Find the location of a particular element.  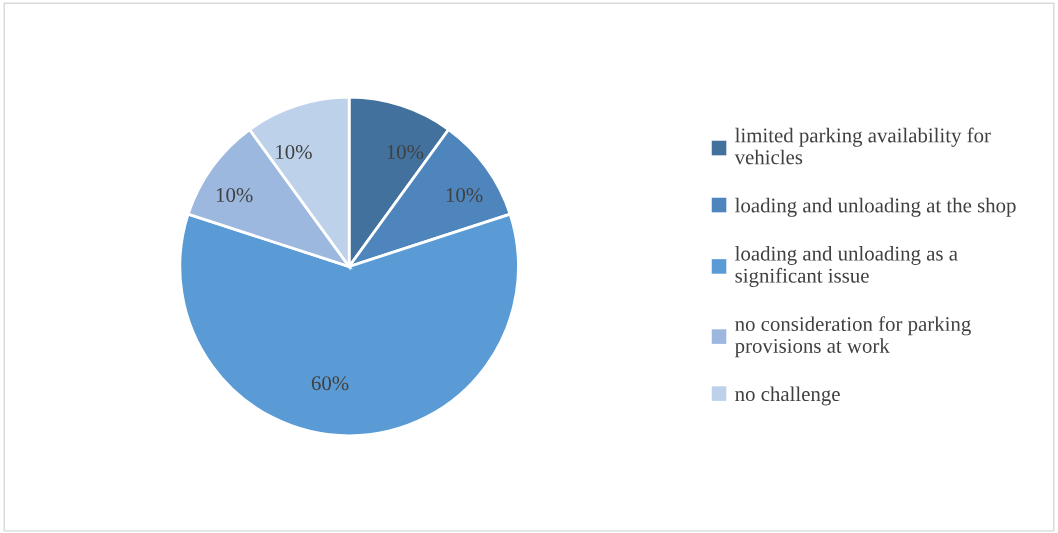

data-label: 60% is located at coordinates (330, 383).